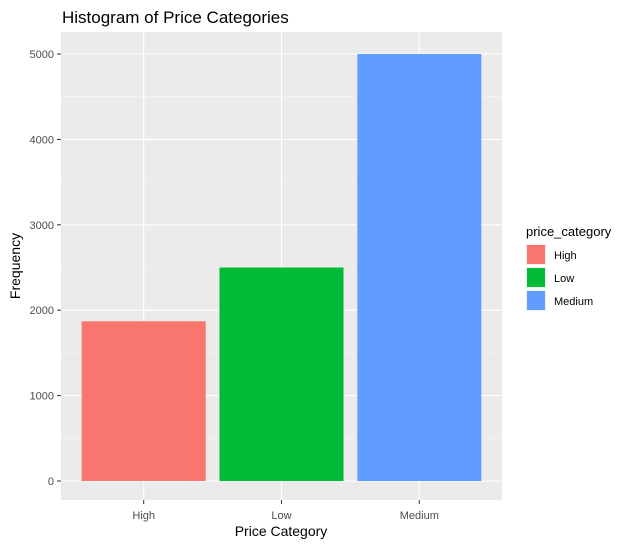 The image size is (636, 546). Describe the element at coordinates (175, 17) in the screenshot. I see `chart-title: Histogram of Price Categories` at that location.